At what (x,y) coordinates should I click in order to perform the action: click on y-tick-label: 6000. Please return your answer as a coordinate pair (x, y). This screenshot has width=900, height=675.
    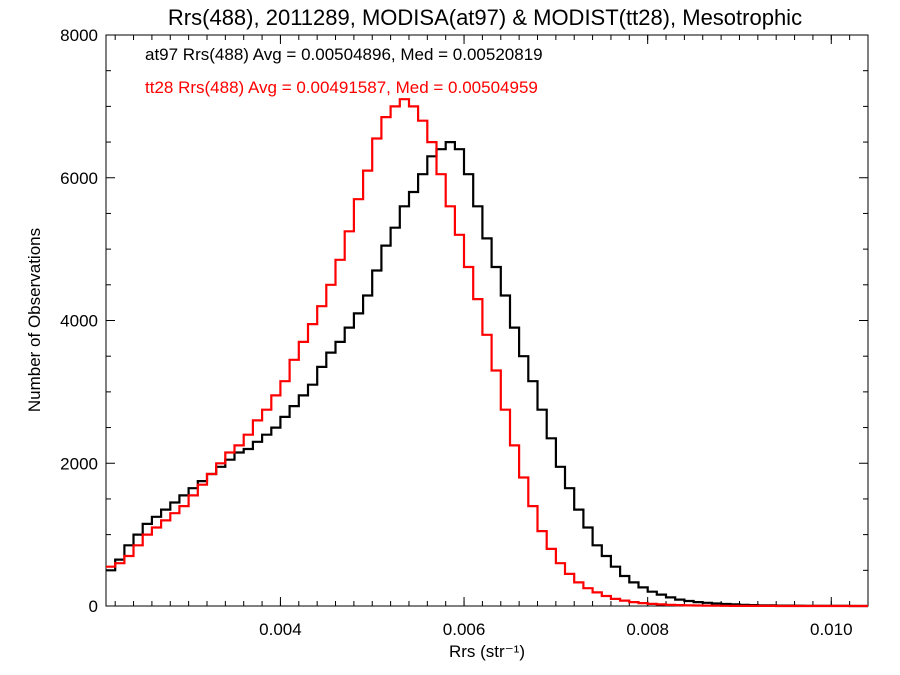
    Looking at the image, I should click on (79, 178).